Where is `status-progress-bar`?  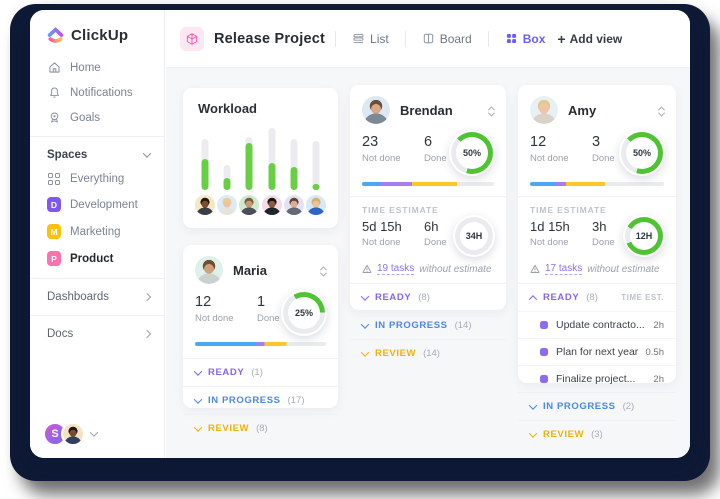 status-progress-bar is located at coordinates (428, 184).